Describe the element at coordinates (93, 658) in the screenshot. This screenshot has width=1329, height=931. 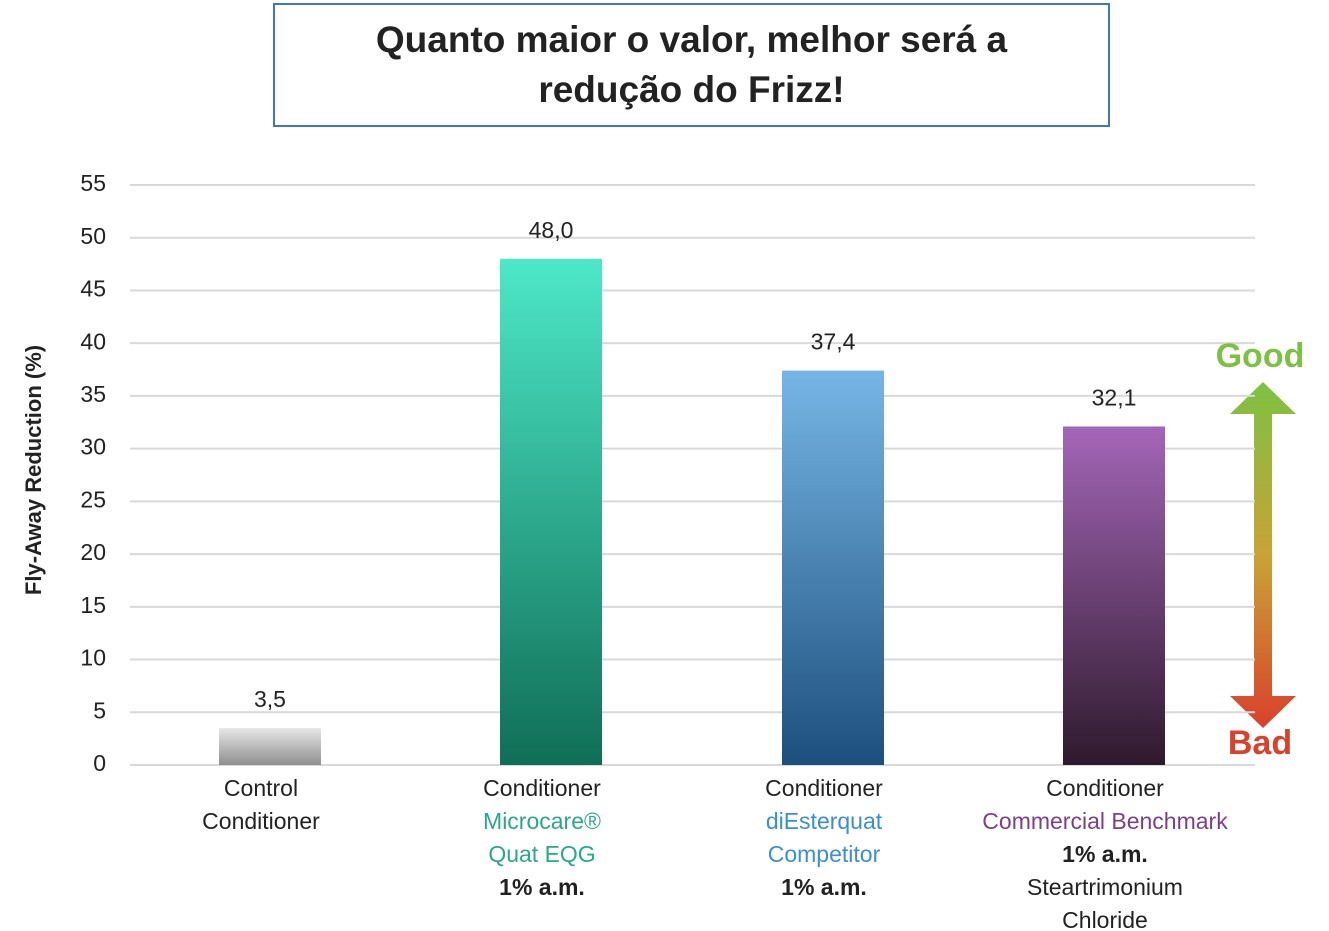
I see `y-tick-label: 10` at that location.